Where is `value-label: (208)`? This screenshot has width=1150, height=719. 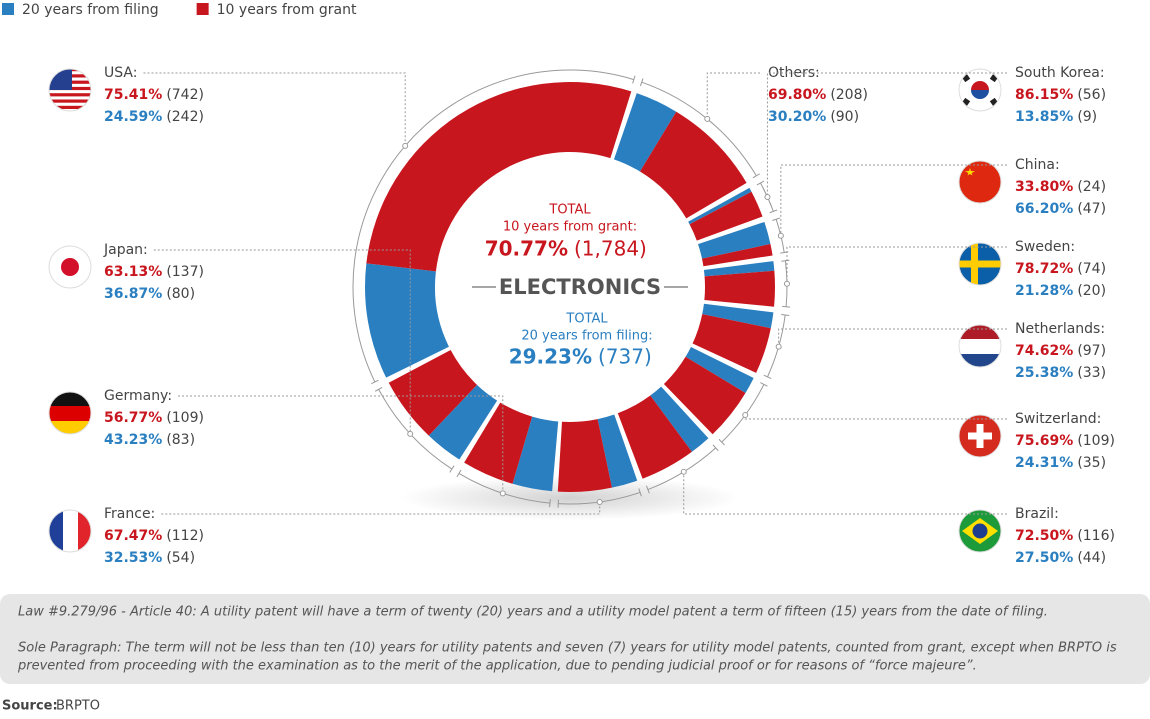 value-label: (208) is located at coordinates (849, 95).